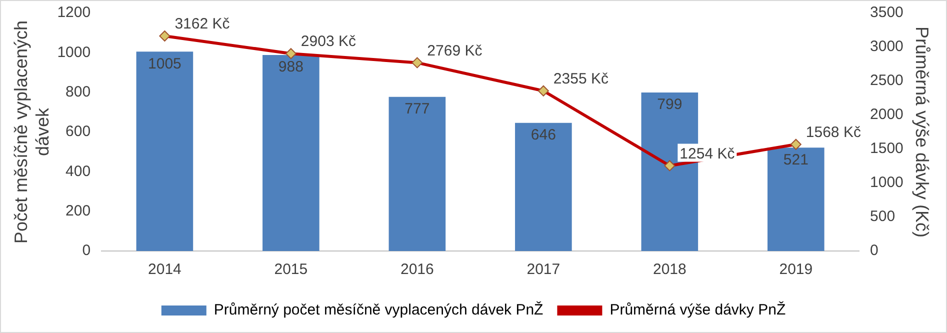 The image size is (947, 333). Describe the element at coordinates (78, 211) in the screenshot. I see `y-tick-label: 200` at that location.